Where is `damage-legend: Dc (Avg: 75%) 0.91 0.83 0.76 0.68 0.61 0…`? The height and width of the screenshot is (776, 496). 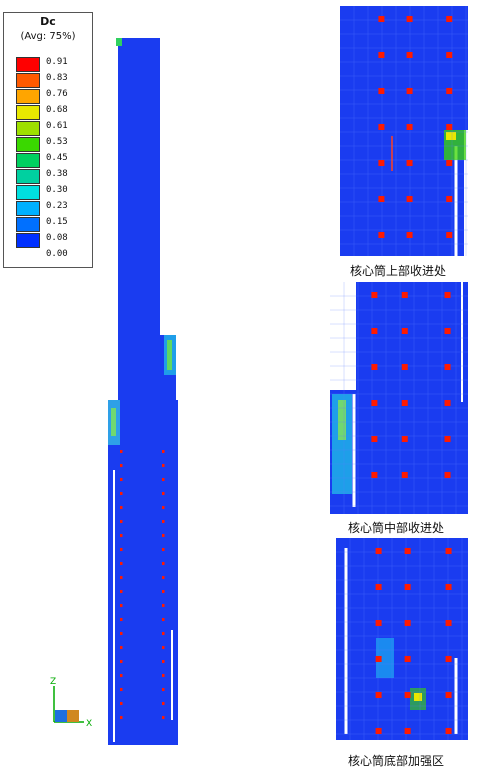 damage-legend: Dc (Avg: 75%) 0.91 0.83 0.76 0.68 0.61 0… is located at coordinates (48, 140).